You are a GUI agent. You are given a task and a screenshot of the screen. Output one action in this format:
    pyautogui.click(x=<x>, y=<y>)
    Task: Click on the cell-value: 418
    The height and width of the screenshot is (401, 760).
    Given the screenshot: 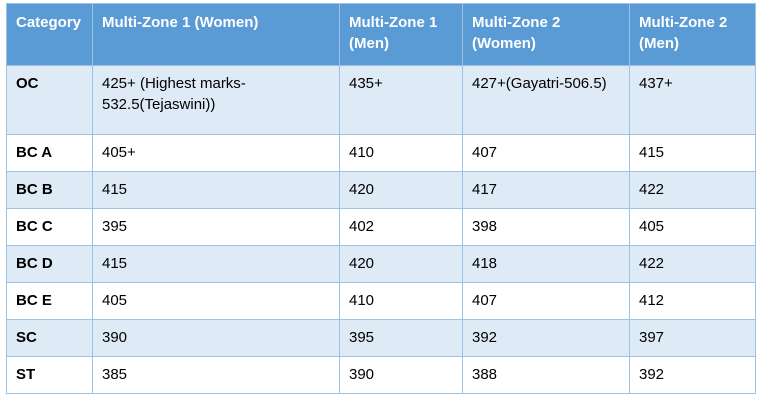 What is the action you would take?
    pyautogui.click(x=546, y=264)
    